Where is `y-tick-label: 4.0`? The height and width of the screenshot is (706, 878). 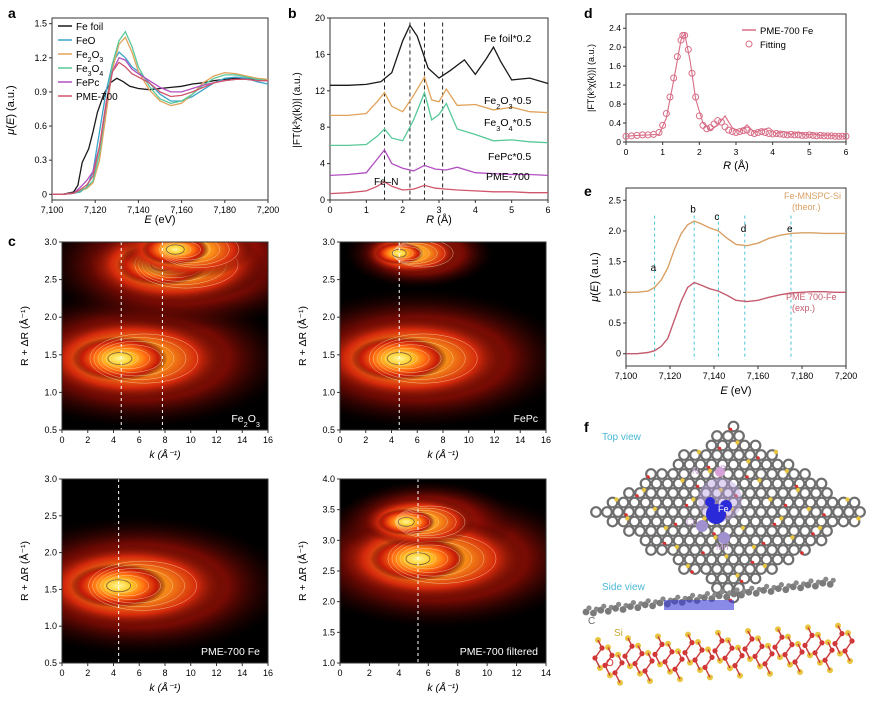
y-tick-label: 4.0 is located at coordinates (328, 479).